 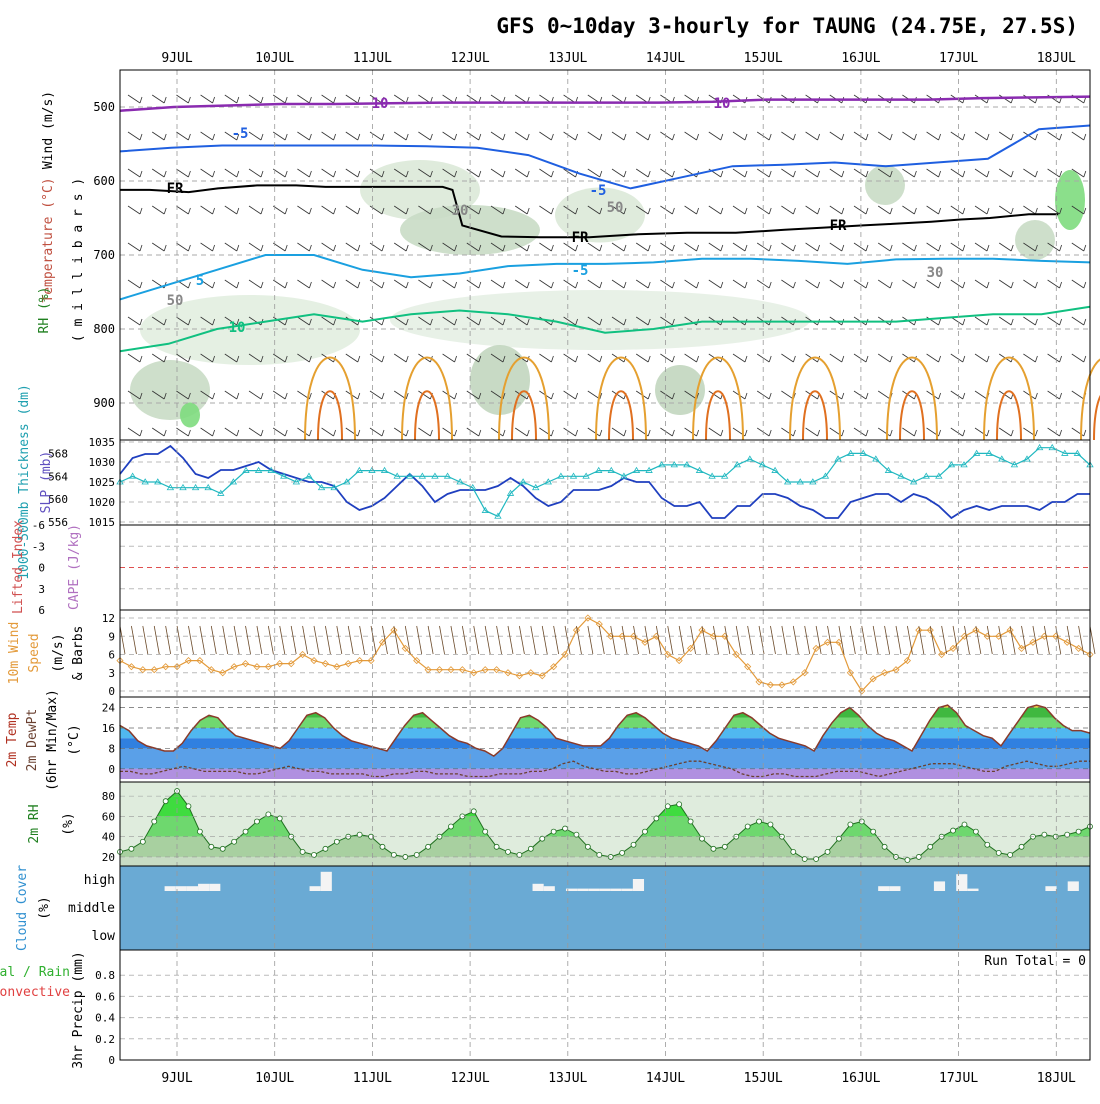 What do you see at coordinates (605, 743) in the screenshot?
I see `temp-band` at bounding box center [605, 743].